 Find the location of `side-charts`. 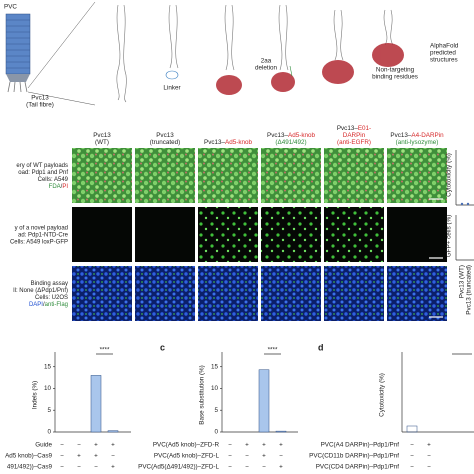

side-charts is located at coordinates (464, 205).